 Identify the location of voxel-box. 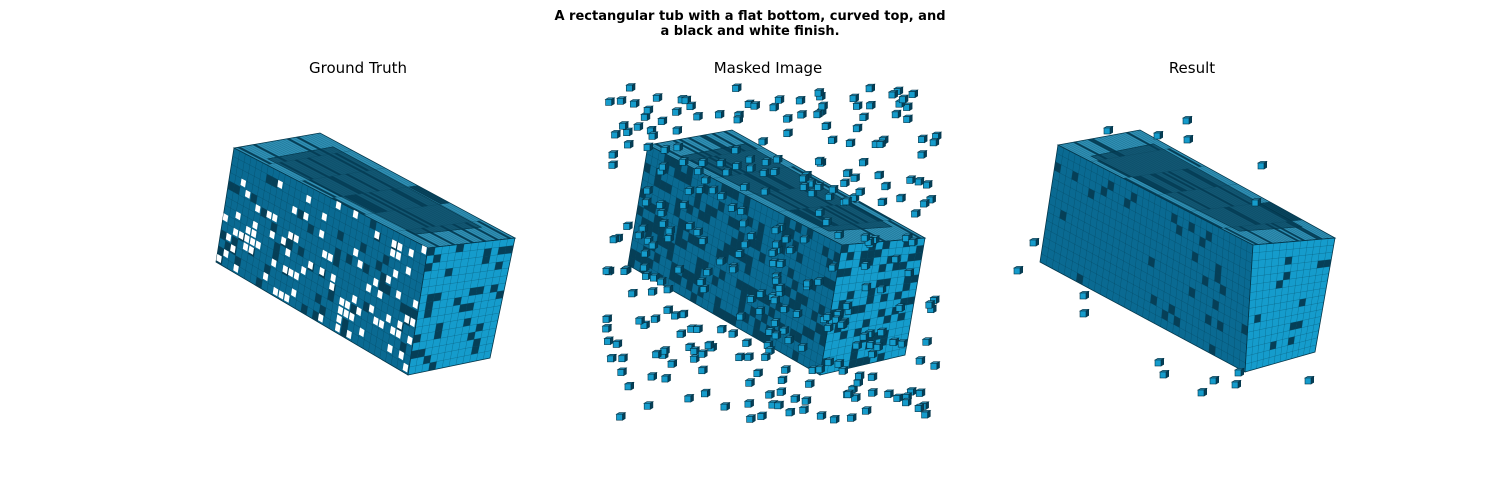
(1188, 251).